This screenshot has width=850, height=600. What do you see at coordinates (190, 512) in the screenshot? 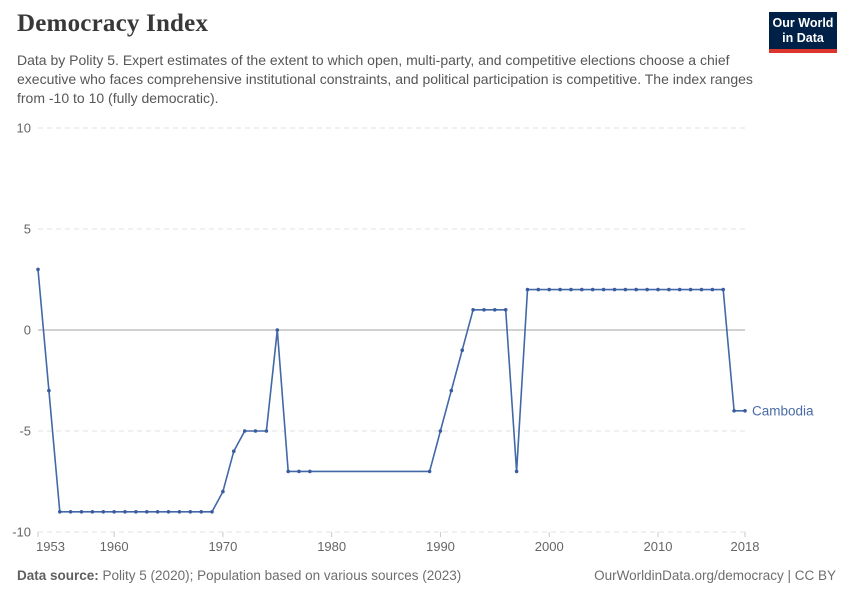
I see `data-point-1967` at bounding box center [190, 512].